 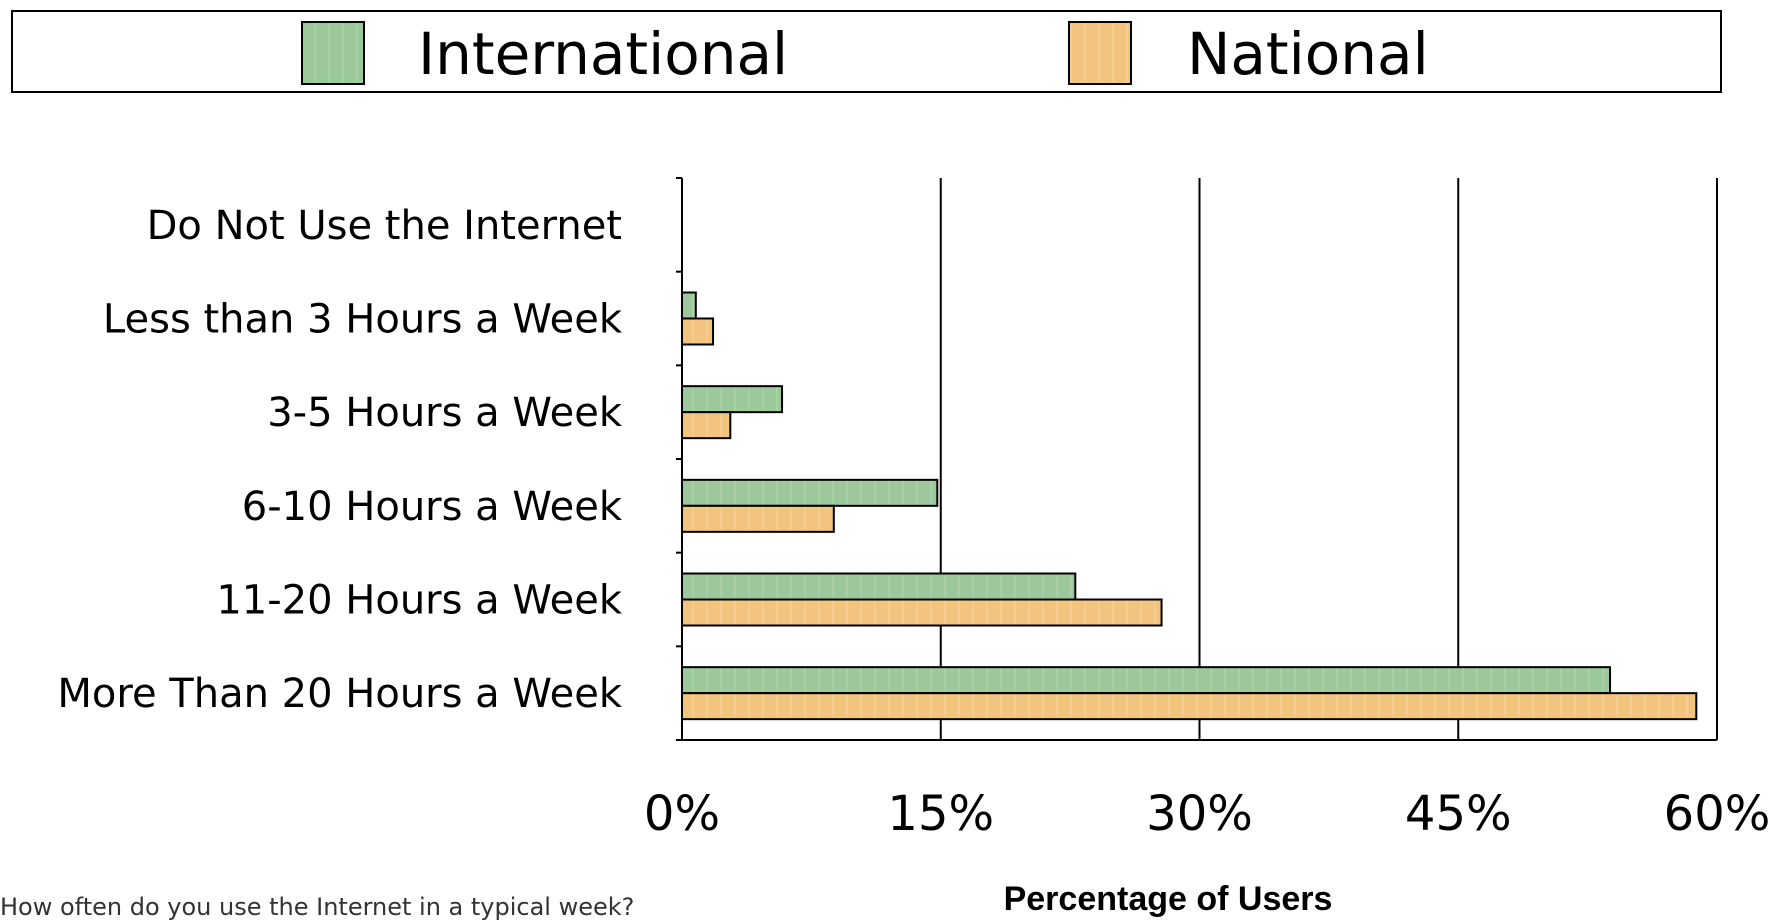 What do you see at coordinates (1100, 53) in the screenshot?
I see `legend-swatch-national` at bounding box center [1100, 53].